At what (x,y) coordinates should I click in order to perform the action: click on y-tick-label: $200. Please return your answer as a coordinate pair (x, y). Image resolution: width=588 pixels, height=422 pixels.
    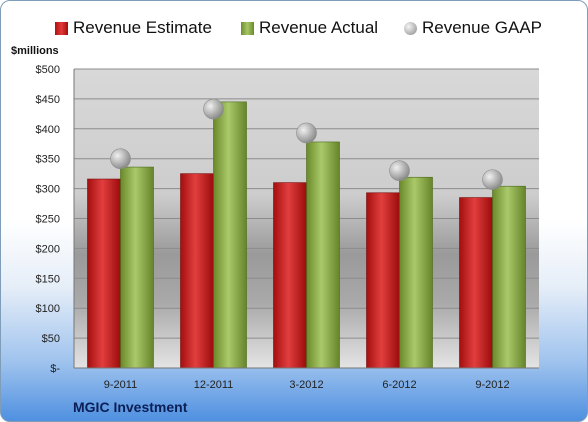
    Looking at the image, I should click on (48, 249).